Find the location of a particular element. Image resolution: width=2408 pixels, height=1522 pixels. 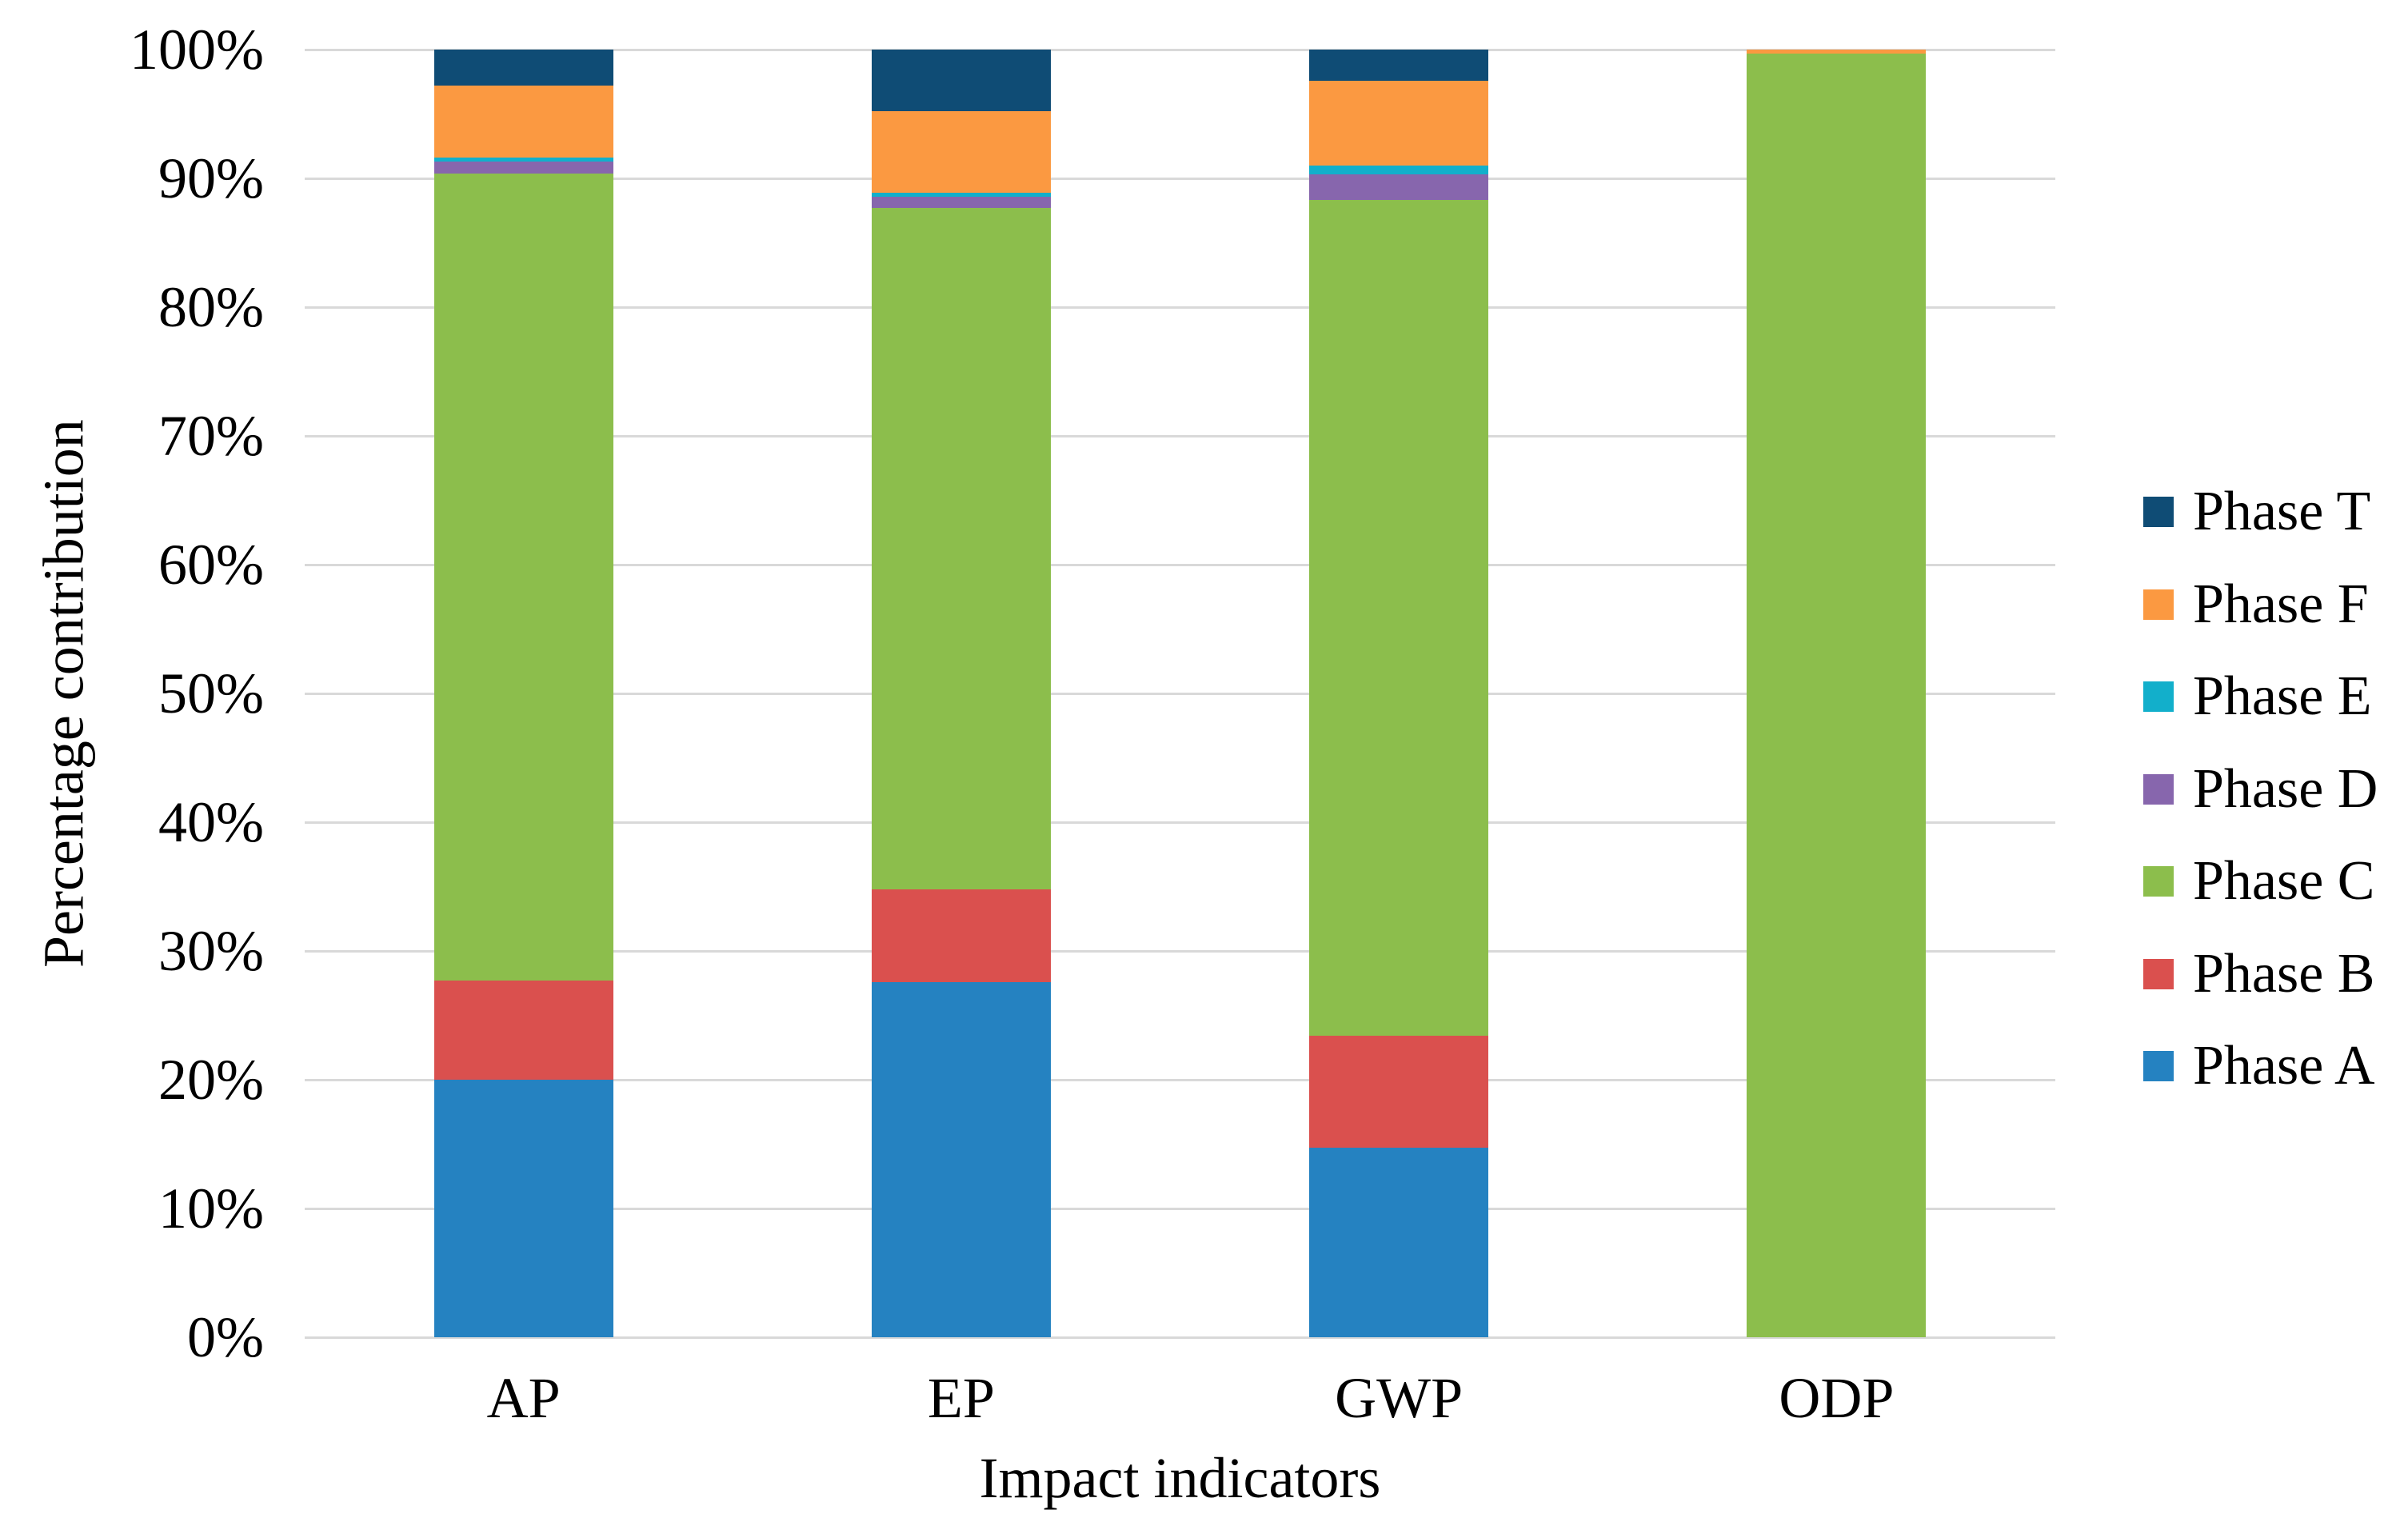

bar-segment-gwp-phase-b is located at coordinates (1399, 1092).